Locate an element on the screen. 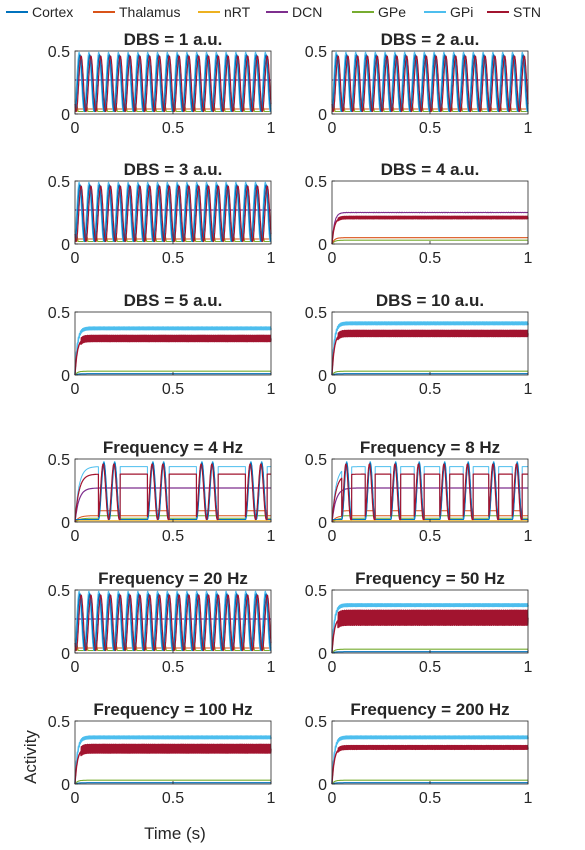 The width and height of the screenshot is (585, 850). legend-entry-gpe: GPe is located at coordinates (379, 12).